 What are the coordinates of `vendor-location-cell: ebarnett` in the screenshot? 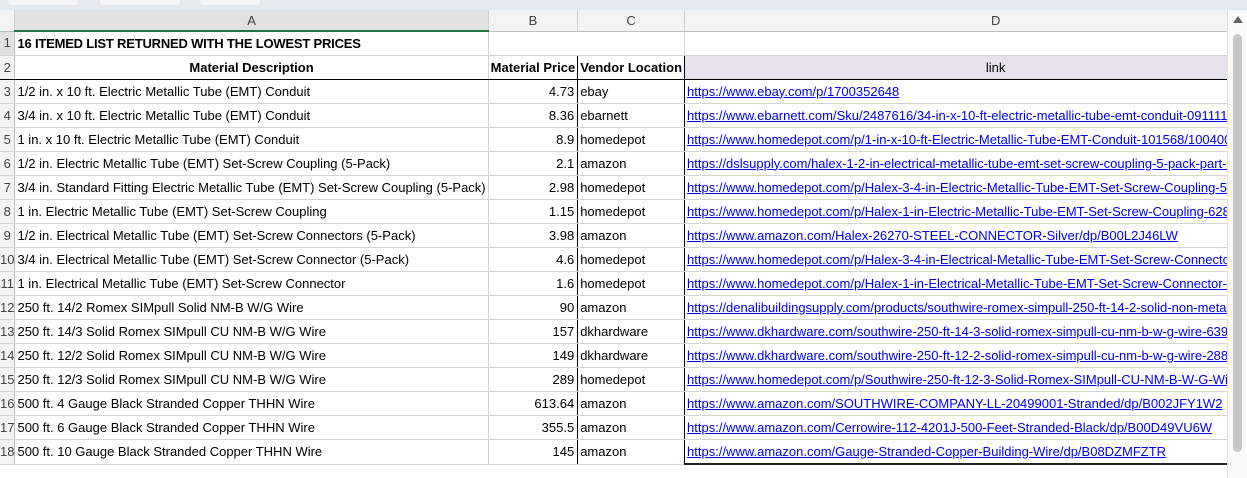 It's located at (631, 115).